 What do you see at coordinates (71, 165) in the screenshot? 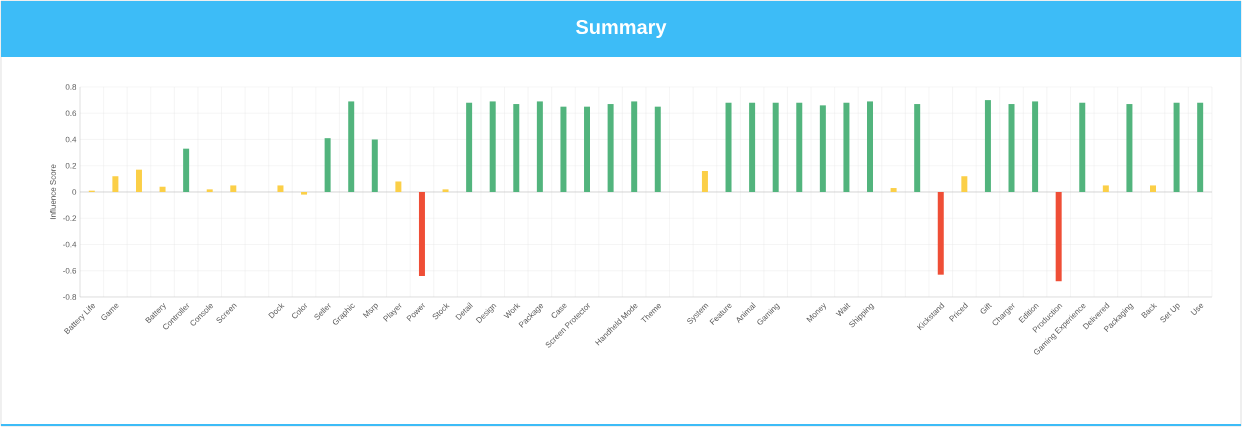
I see `y-tick-label: 0.2` at bounding box center [71, 165].